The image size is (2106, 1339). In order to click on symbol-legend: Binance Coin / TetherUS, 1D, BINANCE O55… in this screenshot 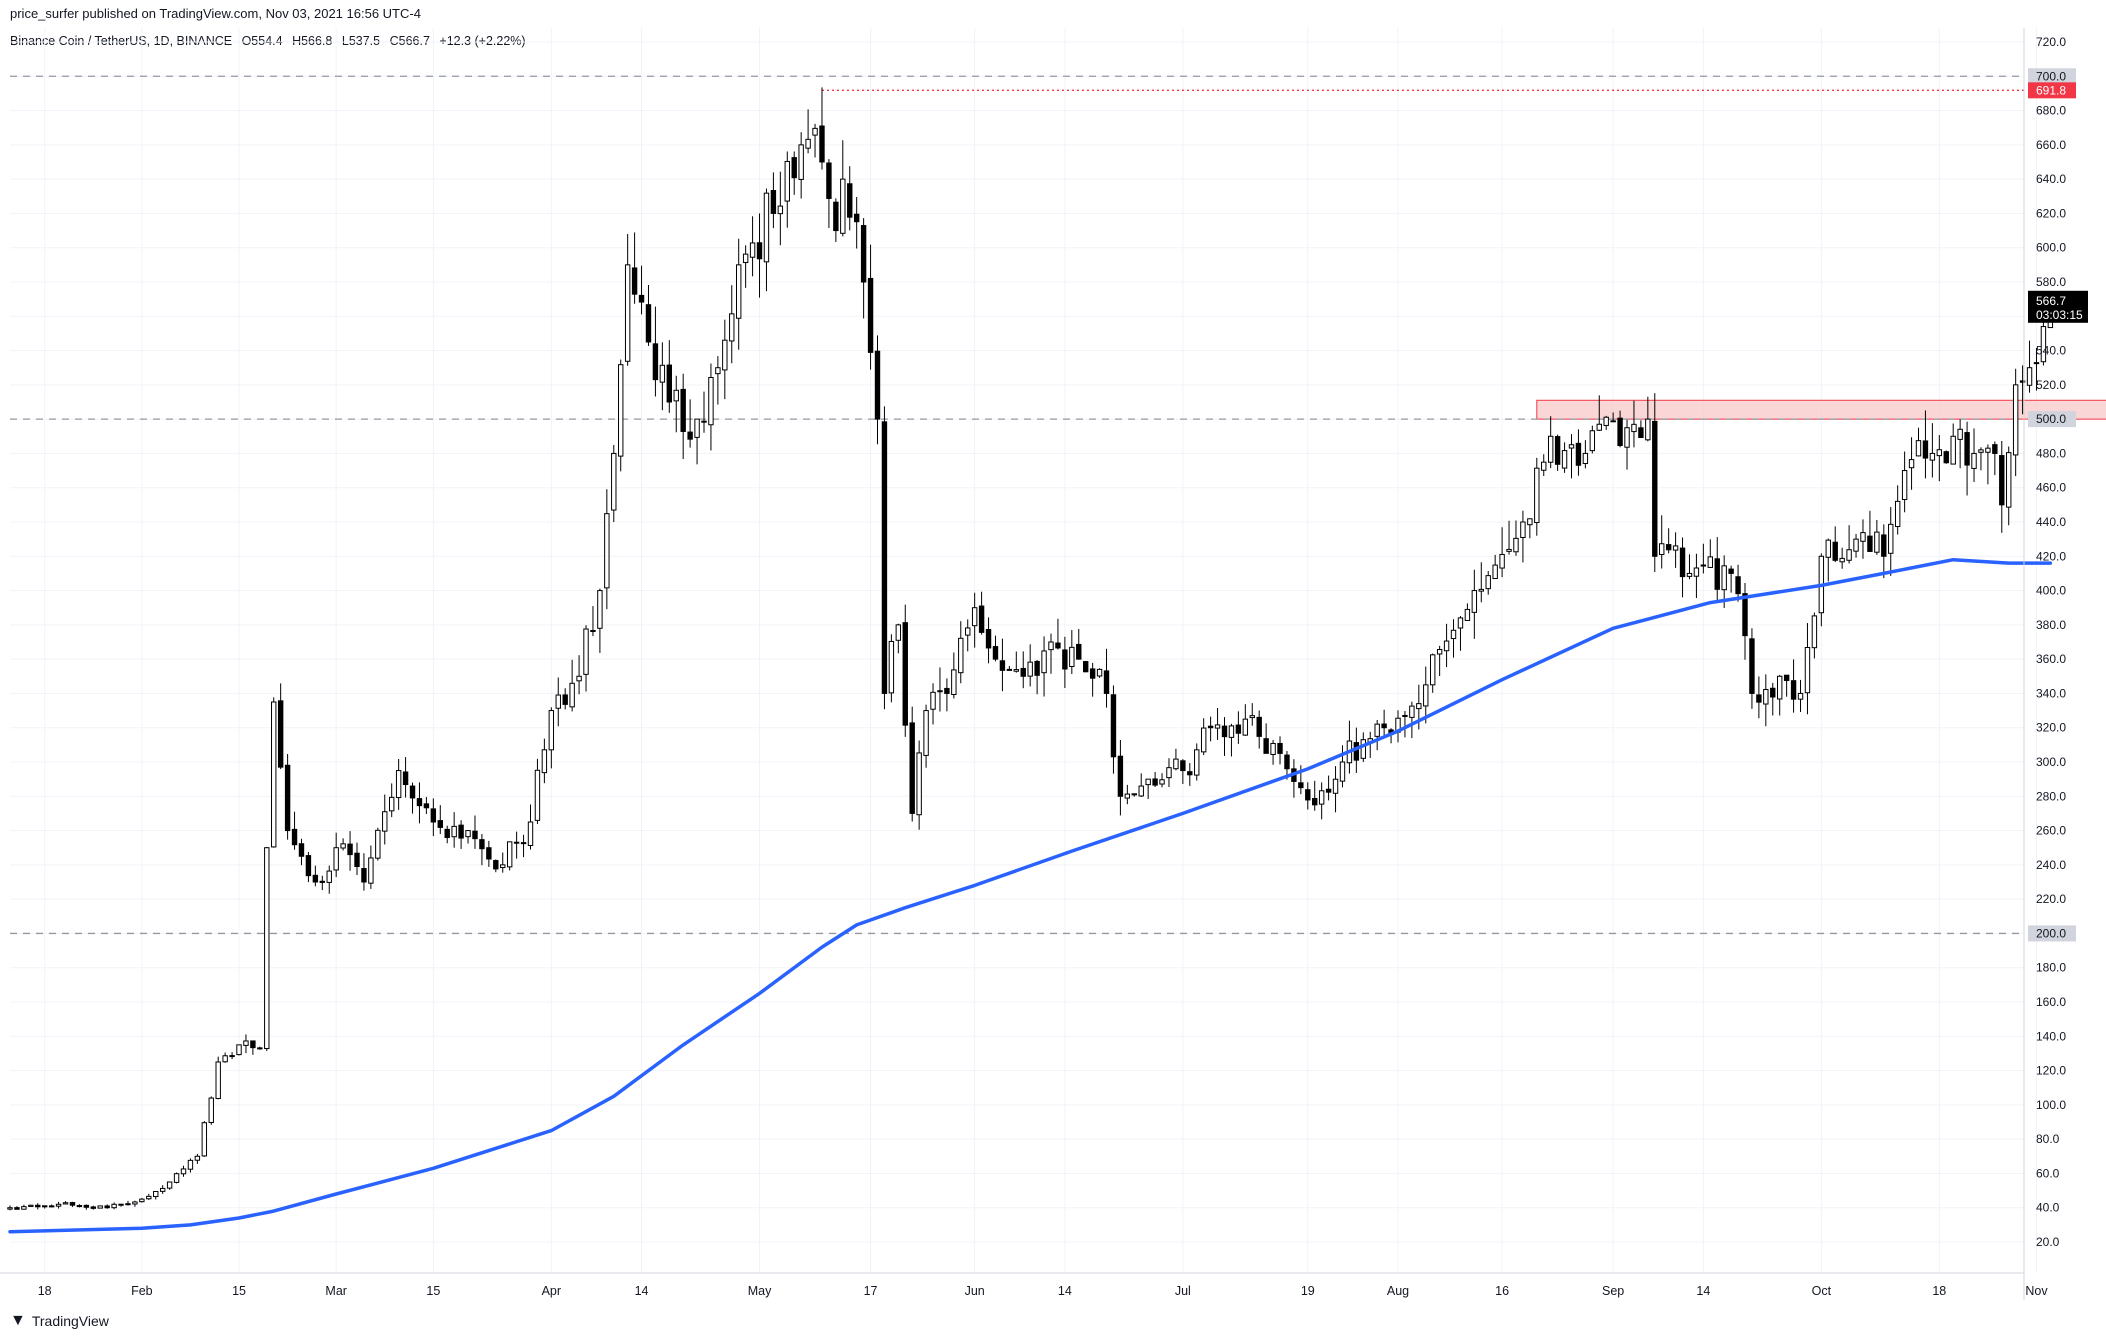, I will do `click(271, 41)`.